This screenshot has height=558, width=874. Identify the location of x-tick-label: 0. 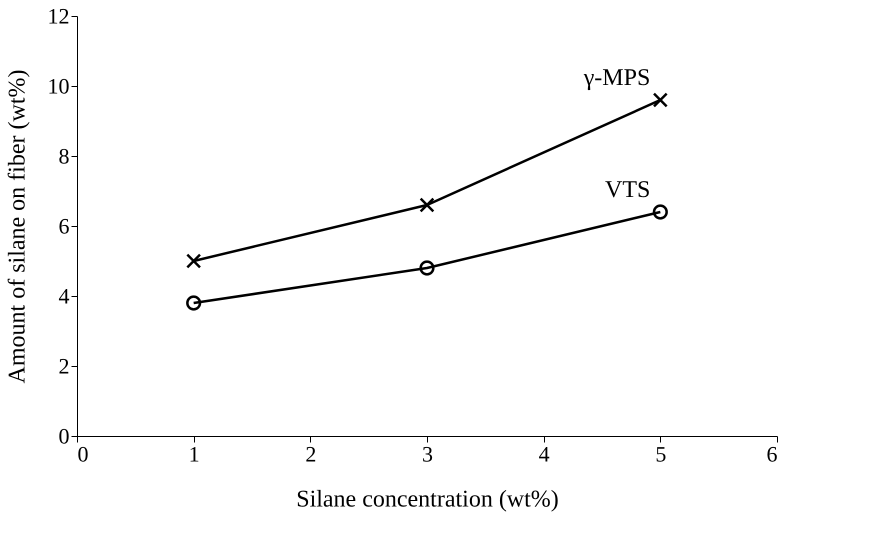
(83, 454).